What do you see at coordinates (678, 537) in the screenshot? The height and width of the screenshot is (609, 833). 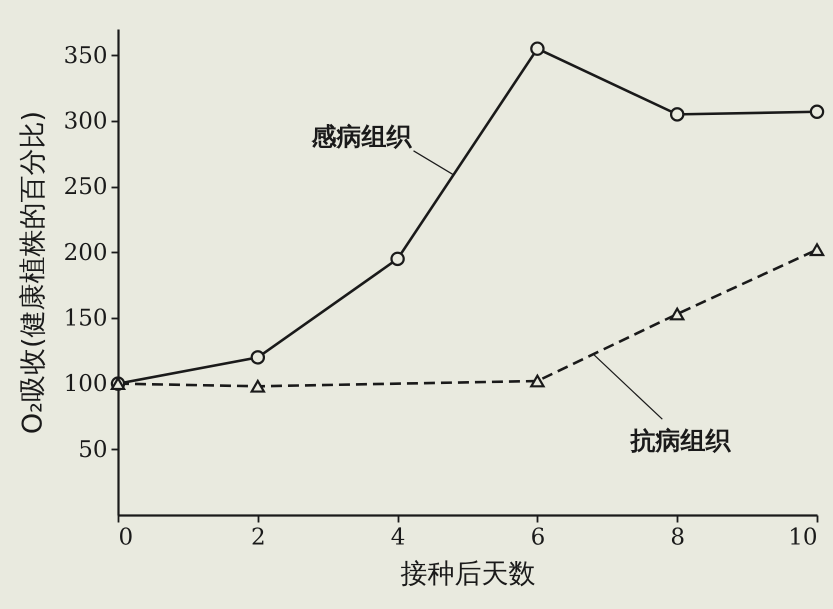 I see `x-tick-label: 8` at bounding box center [678, 537].